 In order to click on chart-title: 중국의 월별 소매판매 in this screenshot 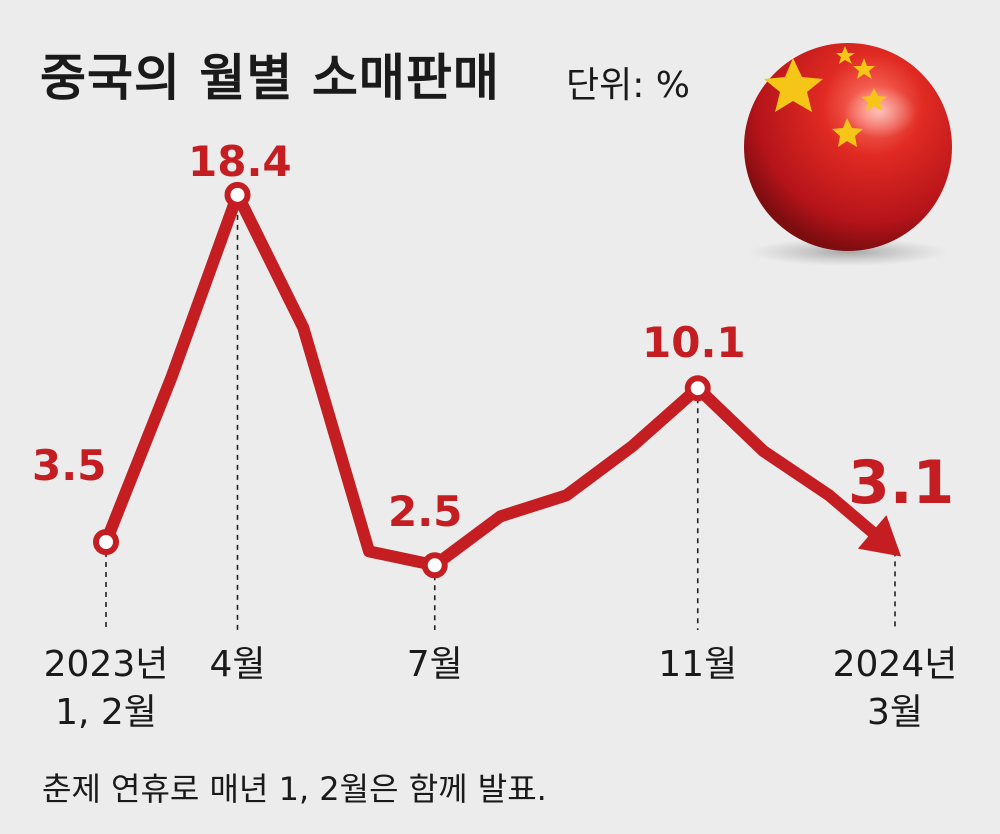, I will do `click(270, 78)`.